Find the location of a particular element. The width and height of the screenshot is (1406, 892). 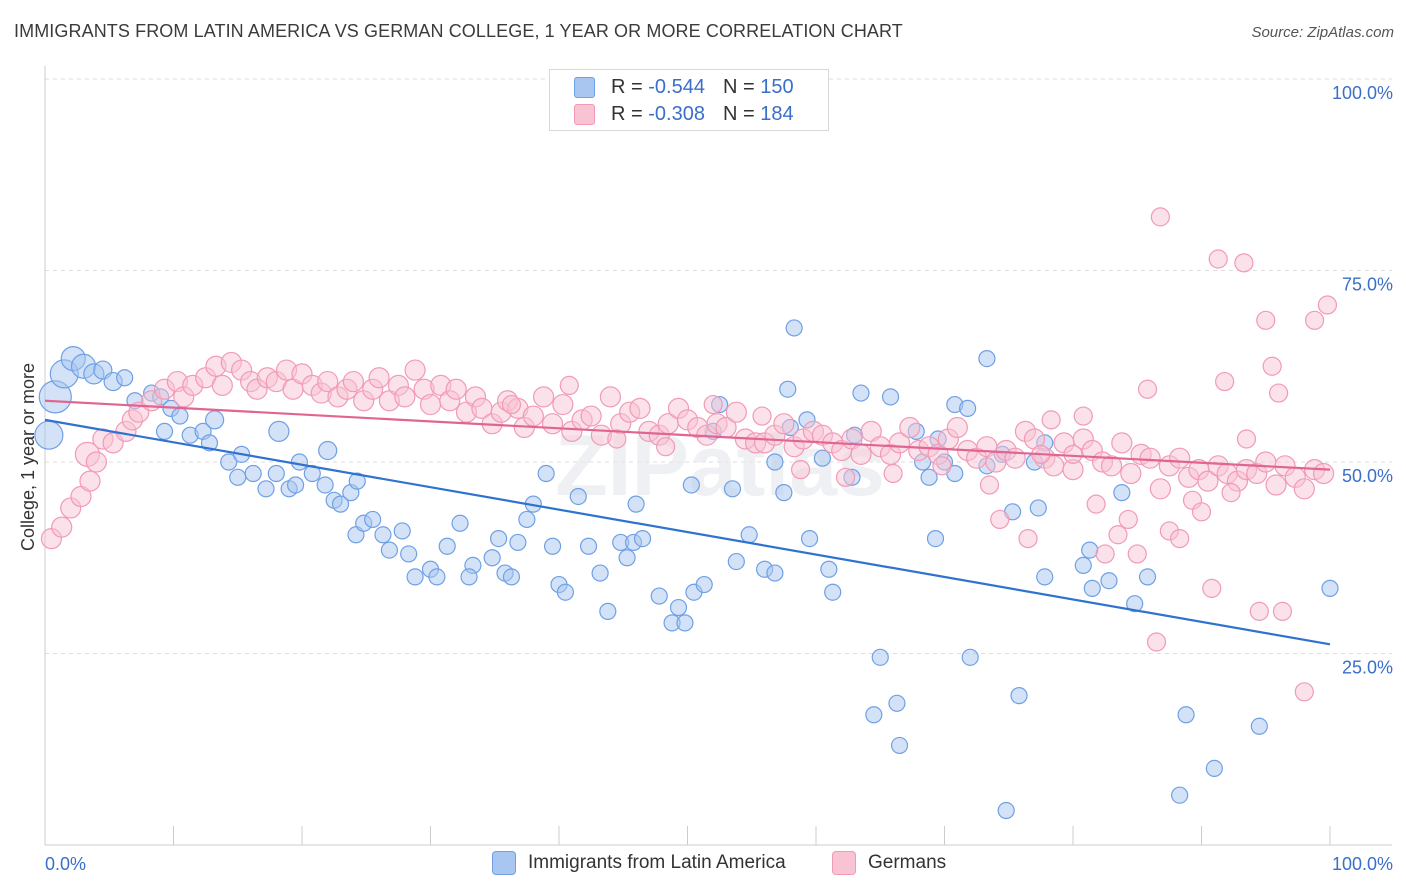

x-tick-labels: 0.0% 100.0% is located at coordinates (719, 864).